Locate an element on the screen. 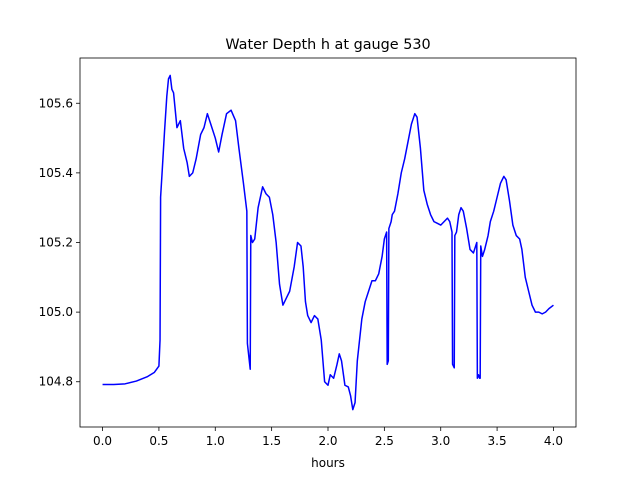  x-tick-label: 1.5 is located at coordinates (271, 441).